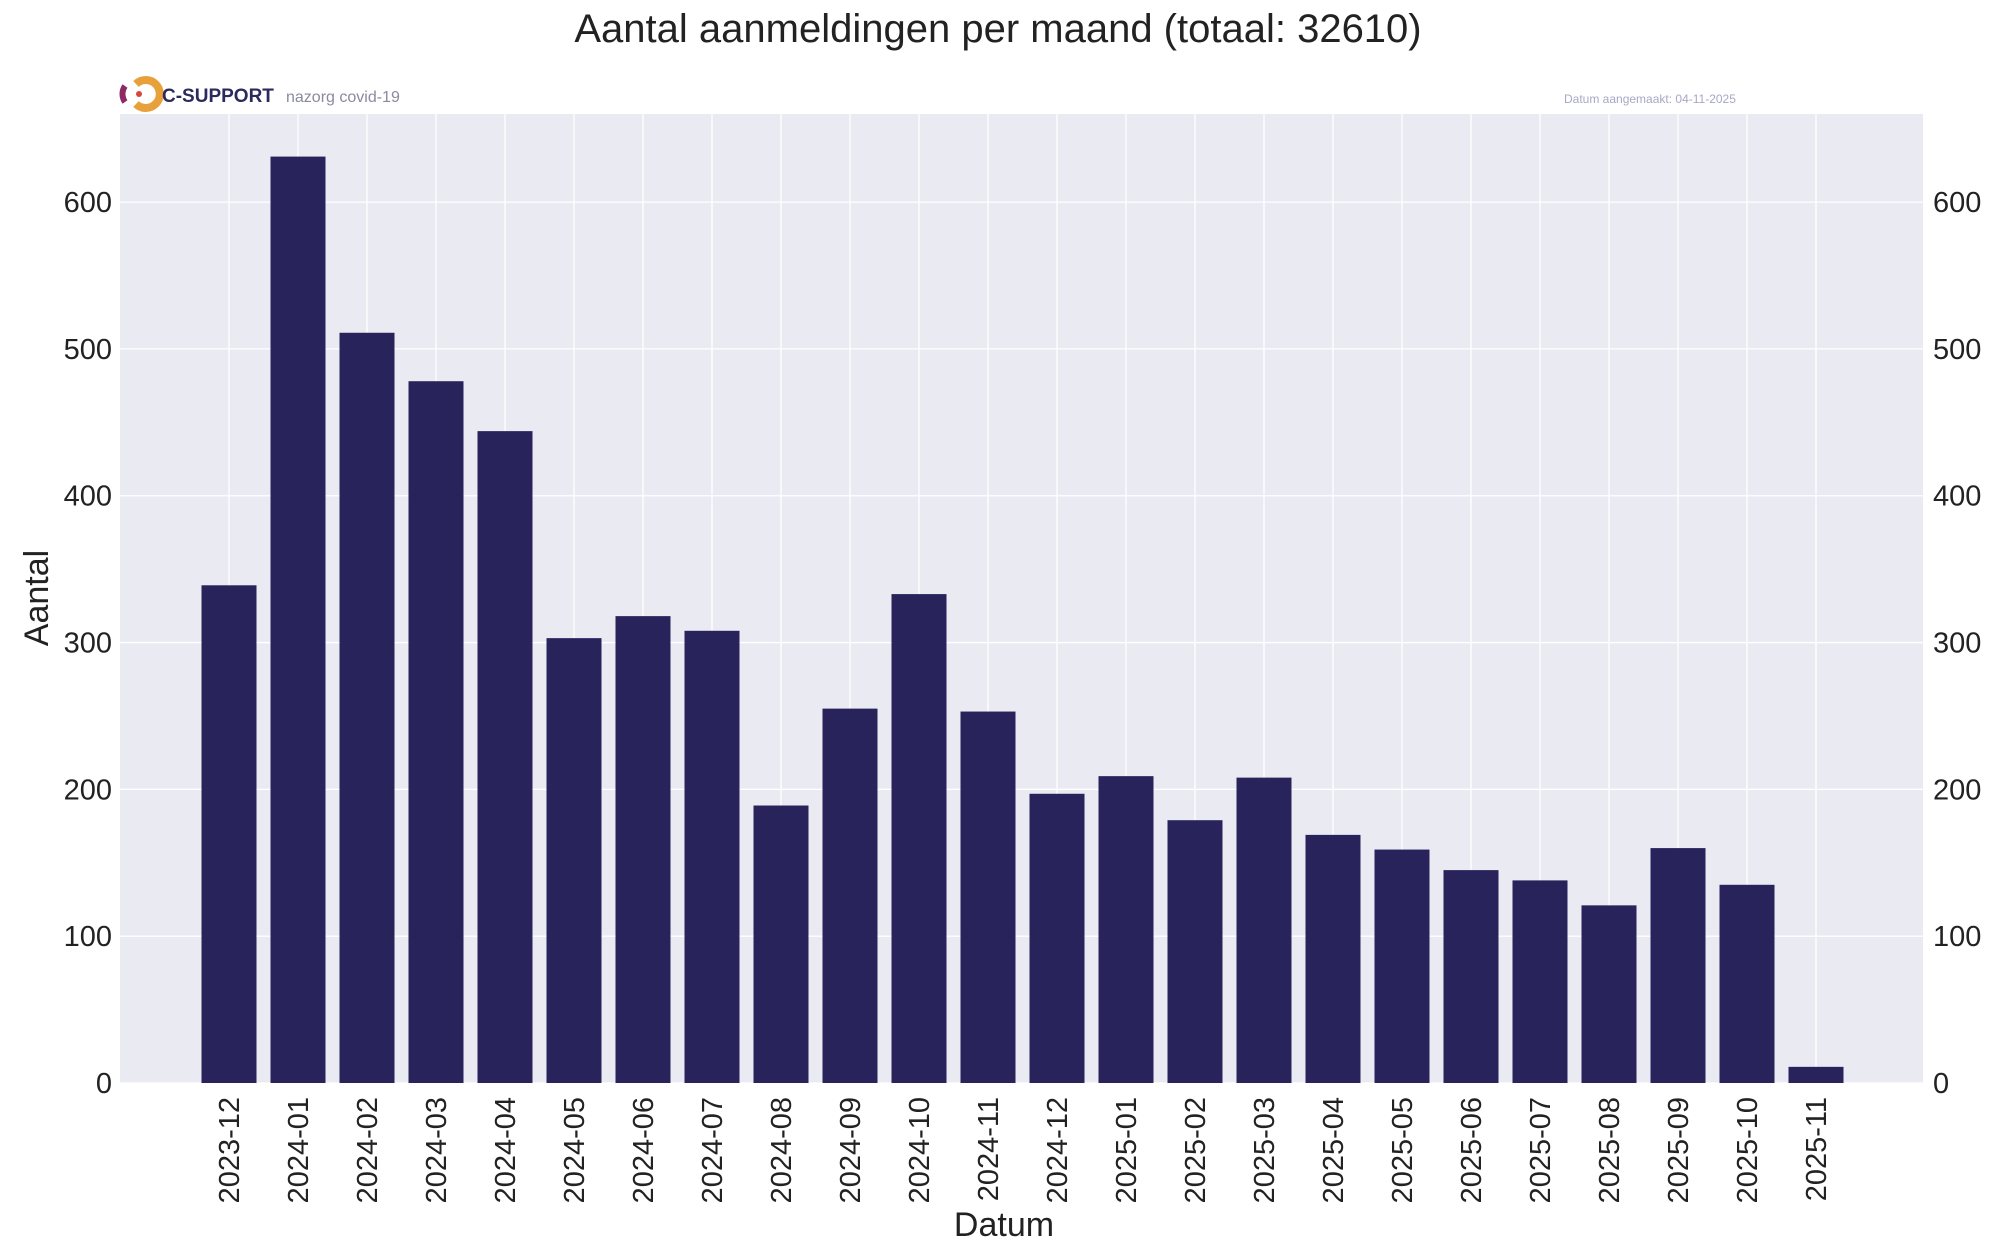 The image size is (1996, 1244). I want to click on x-tick-label: 2024-09, so click(851, 1150).